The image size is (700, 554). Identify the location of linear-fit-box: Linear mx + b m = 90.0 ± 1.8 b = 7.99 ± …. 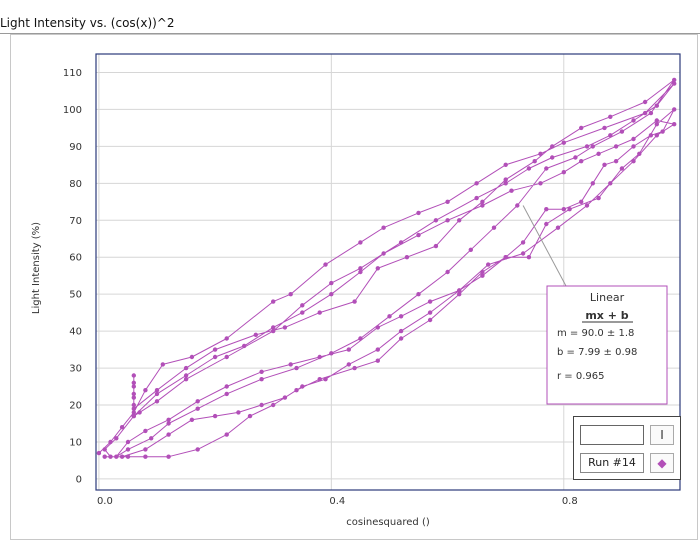
(595, 305).